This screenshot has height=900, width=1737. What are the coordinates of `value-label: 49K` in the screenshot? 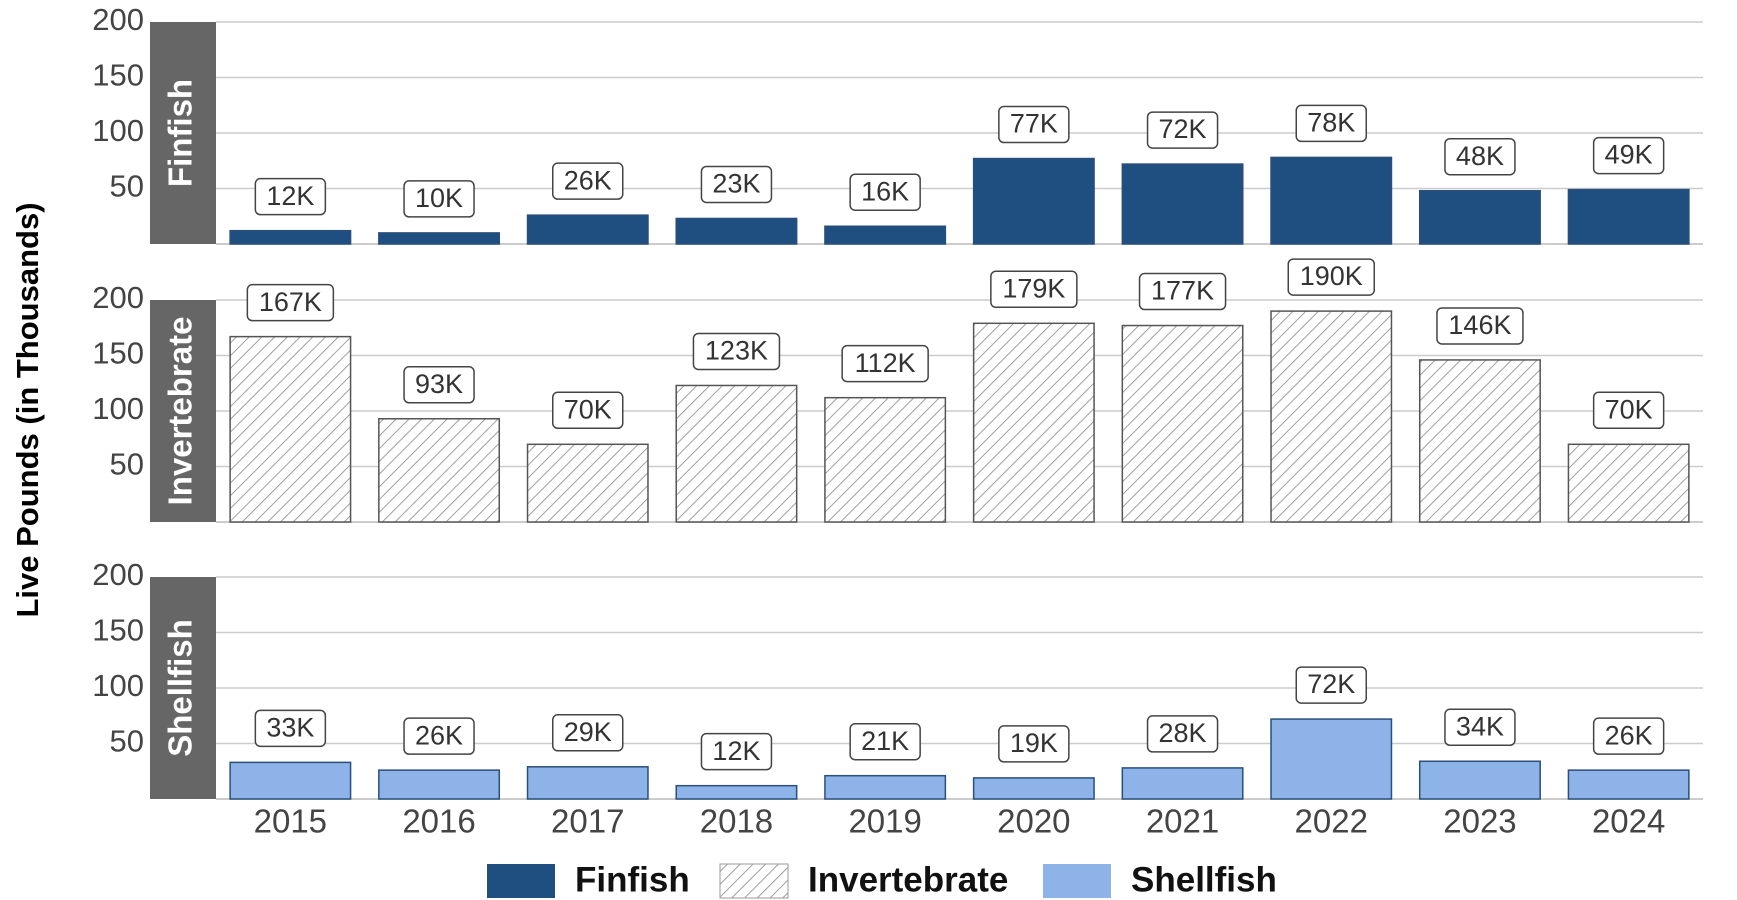 It's located at (1629, 155).